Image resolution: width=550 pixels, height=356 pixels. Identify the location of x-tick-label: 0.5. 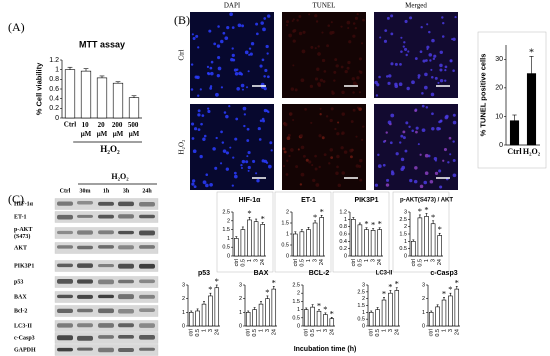
(198, 333).